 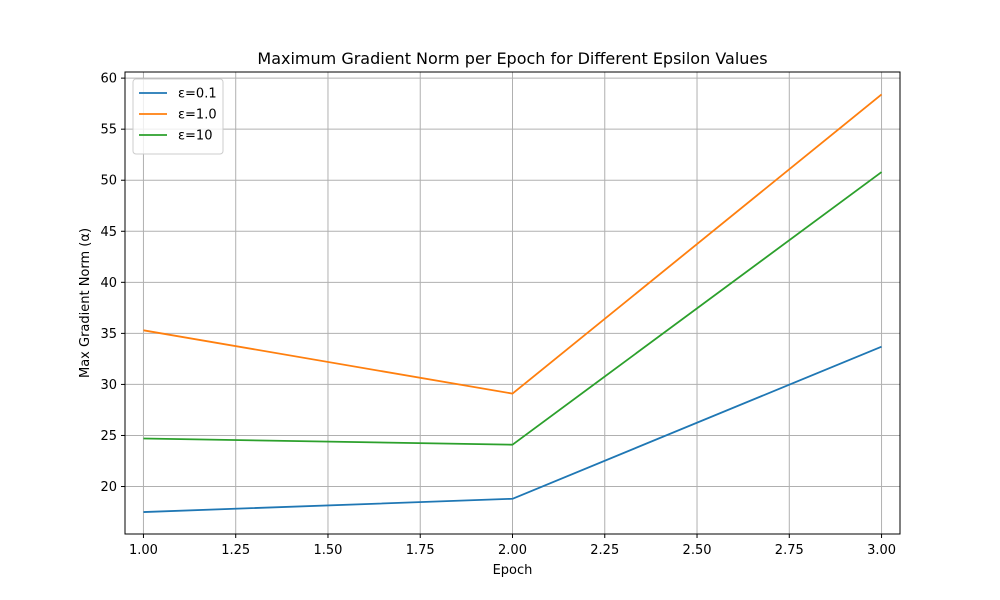 I want to click on legend-label: ε=0.1, so click(x=197, y=94).